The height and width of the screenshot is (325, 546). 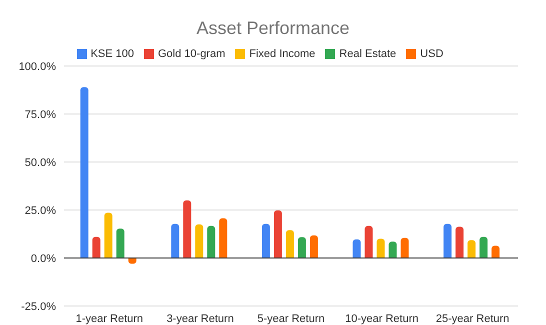 What do you see at coordinates (273, 28) in the screenshot?
I see `chart-title: Asset Performance` at bounding box center [273, 28].